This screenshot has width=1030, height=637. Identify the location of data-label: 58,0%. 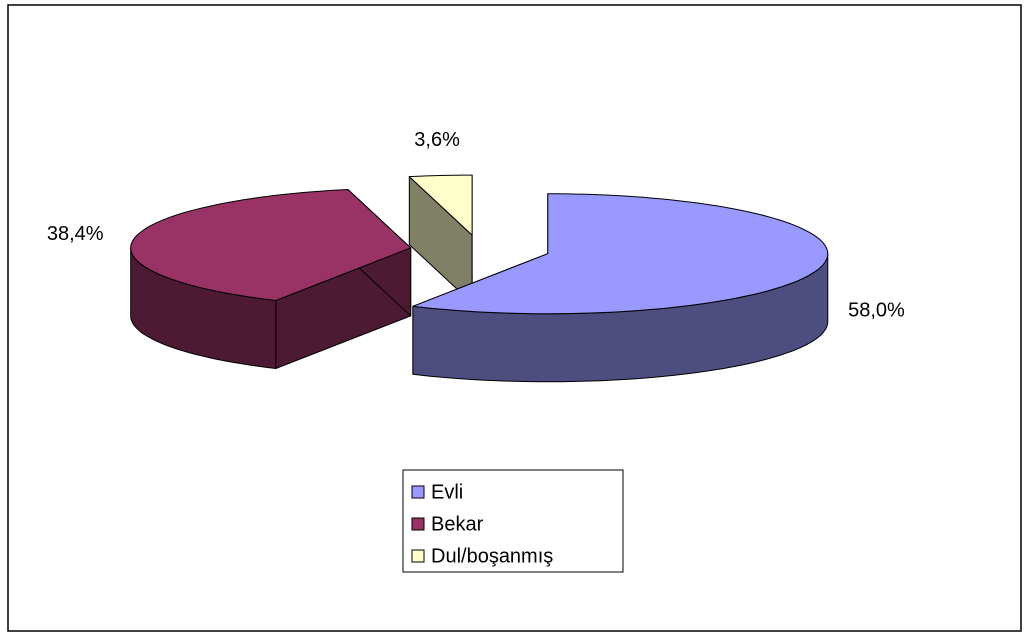
(876, 311).